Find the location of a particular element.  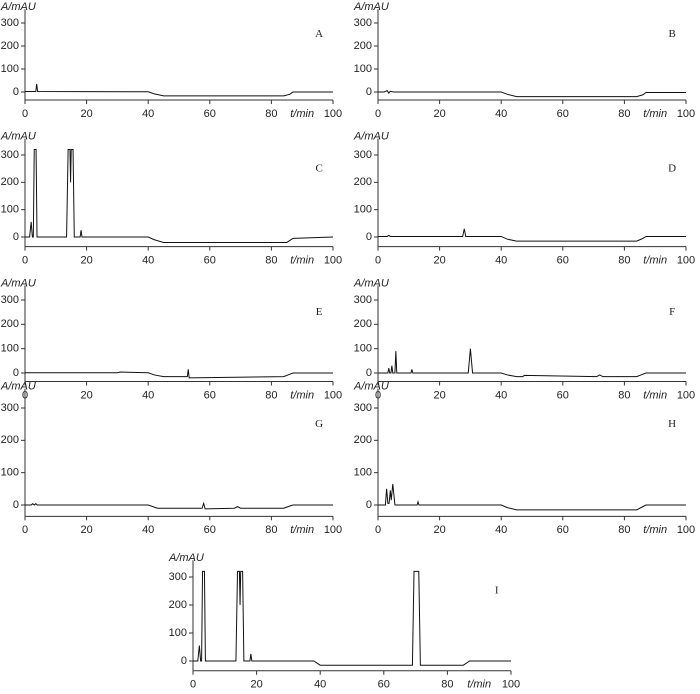

panel: 0 100 200 300 0 20 40 60 80 100 A/mAU t/min G is located at coordinates (171, 459).